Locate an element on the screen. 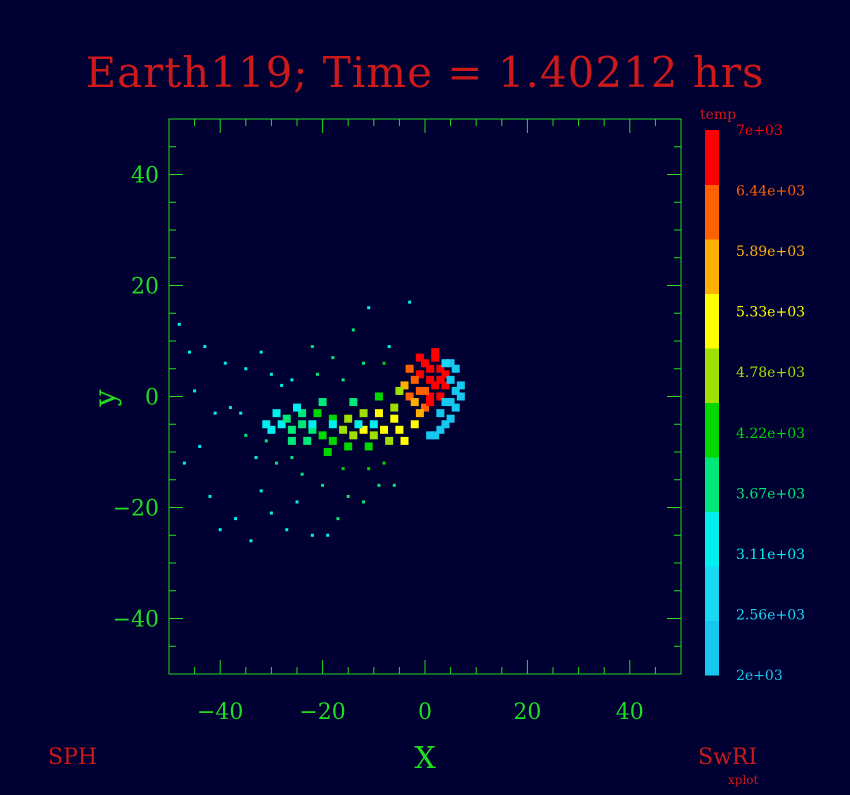  colorbar-level-label: 4.22e+03 is located at coordinates (770, 434).